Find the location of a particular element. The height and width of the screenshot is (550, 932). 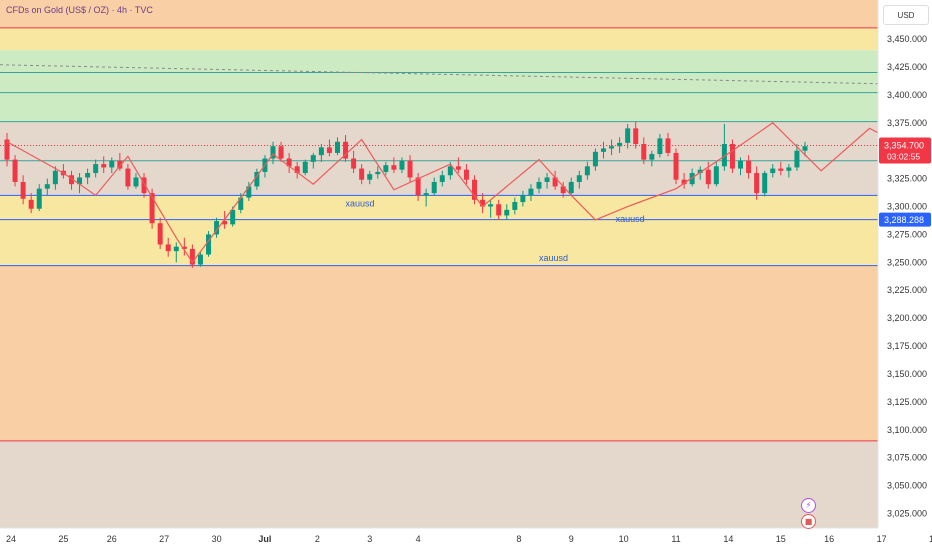

y-tick-label: 3,075.000 is located at coordinates (907, 458).